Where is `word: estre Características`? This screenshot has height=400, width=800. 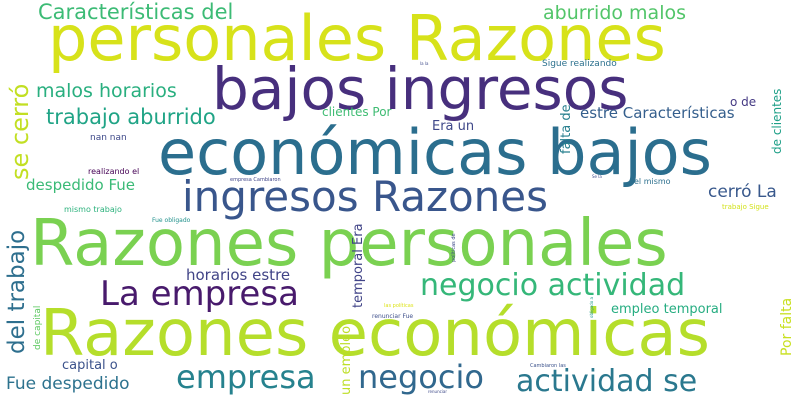 word: estre Características is located at coordinates (657, 113).